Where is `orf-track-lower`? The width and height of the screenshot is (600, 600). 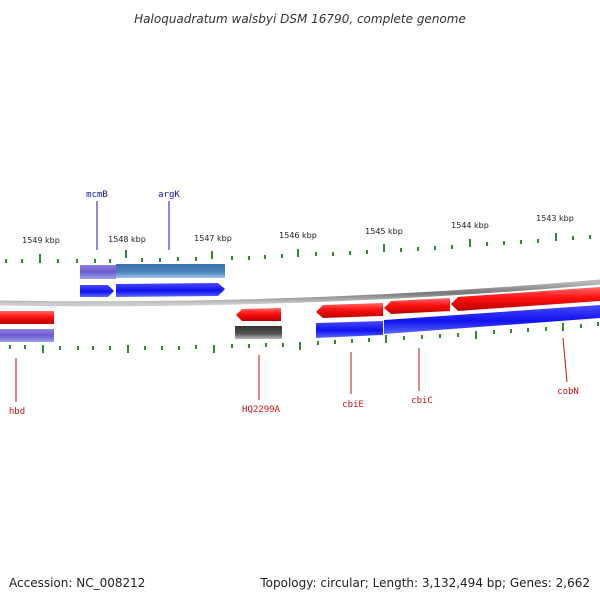 orf-track-lower is located at coordinates (300, 323).